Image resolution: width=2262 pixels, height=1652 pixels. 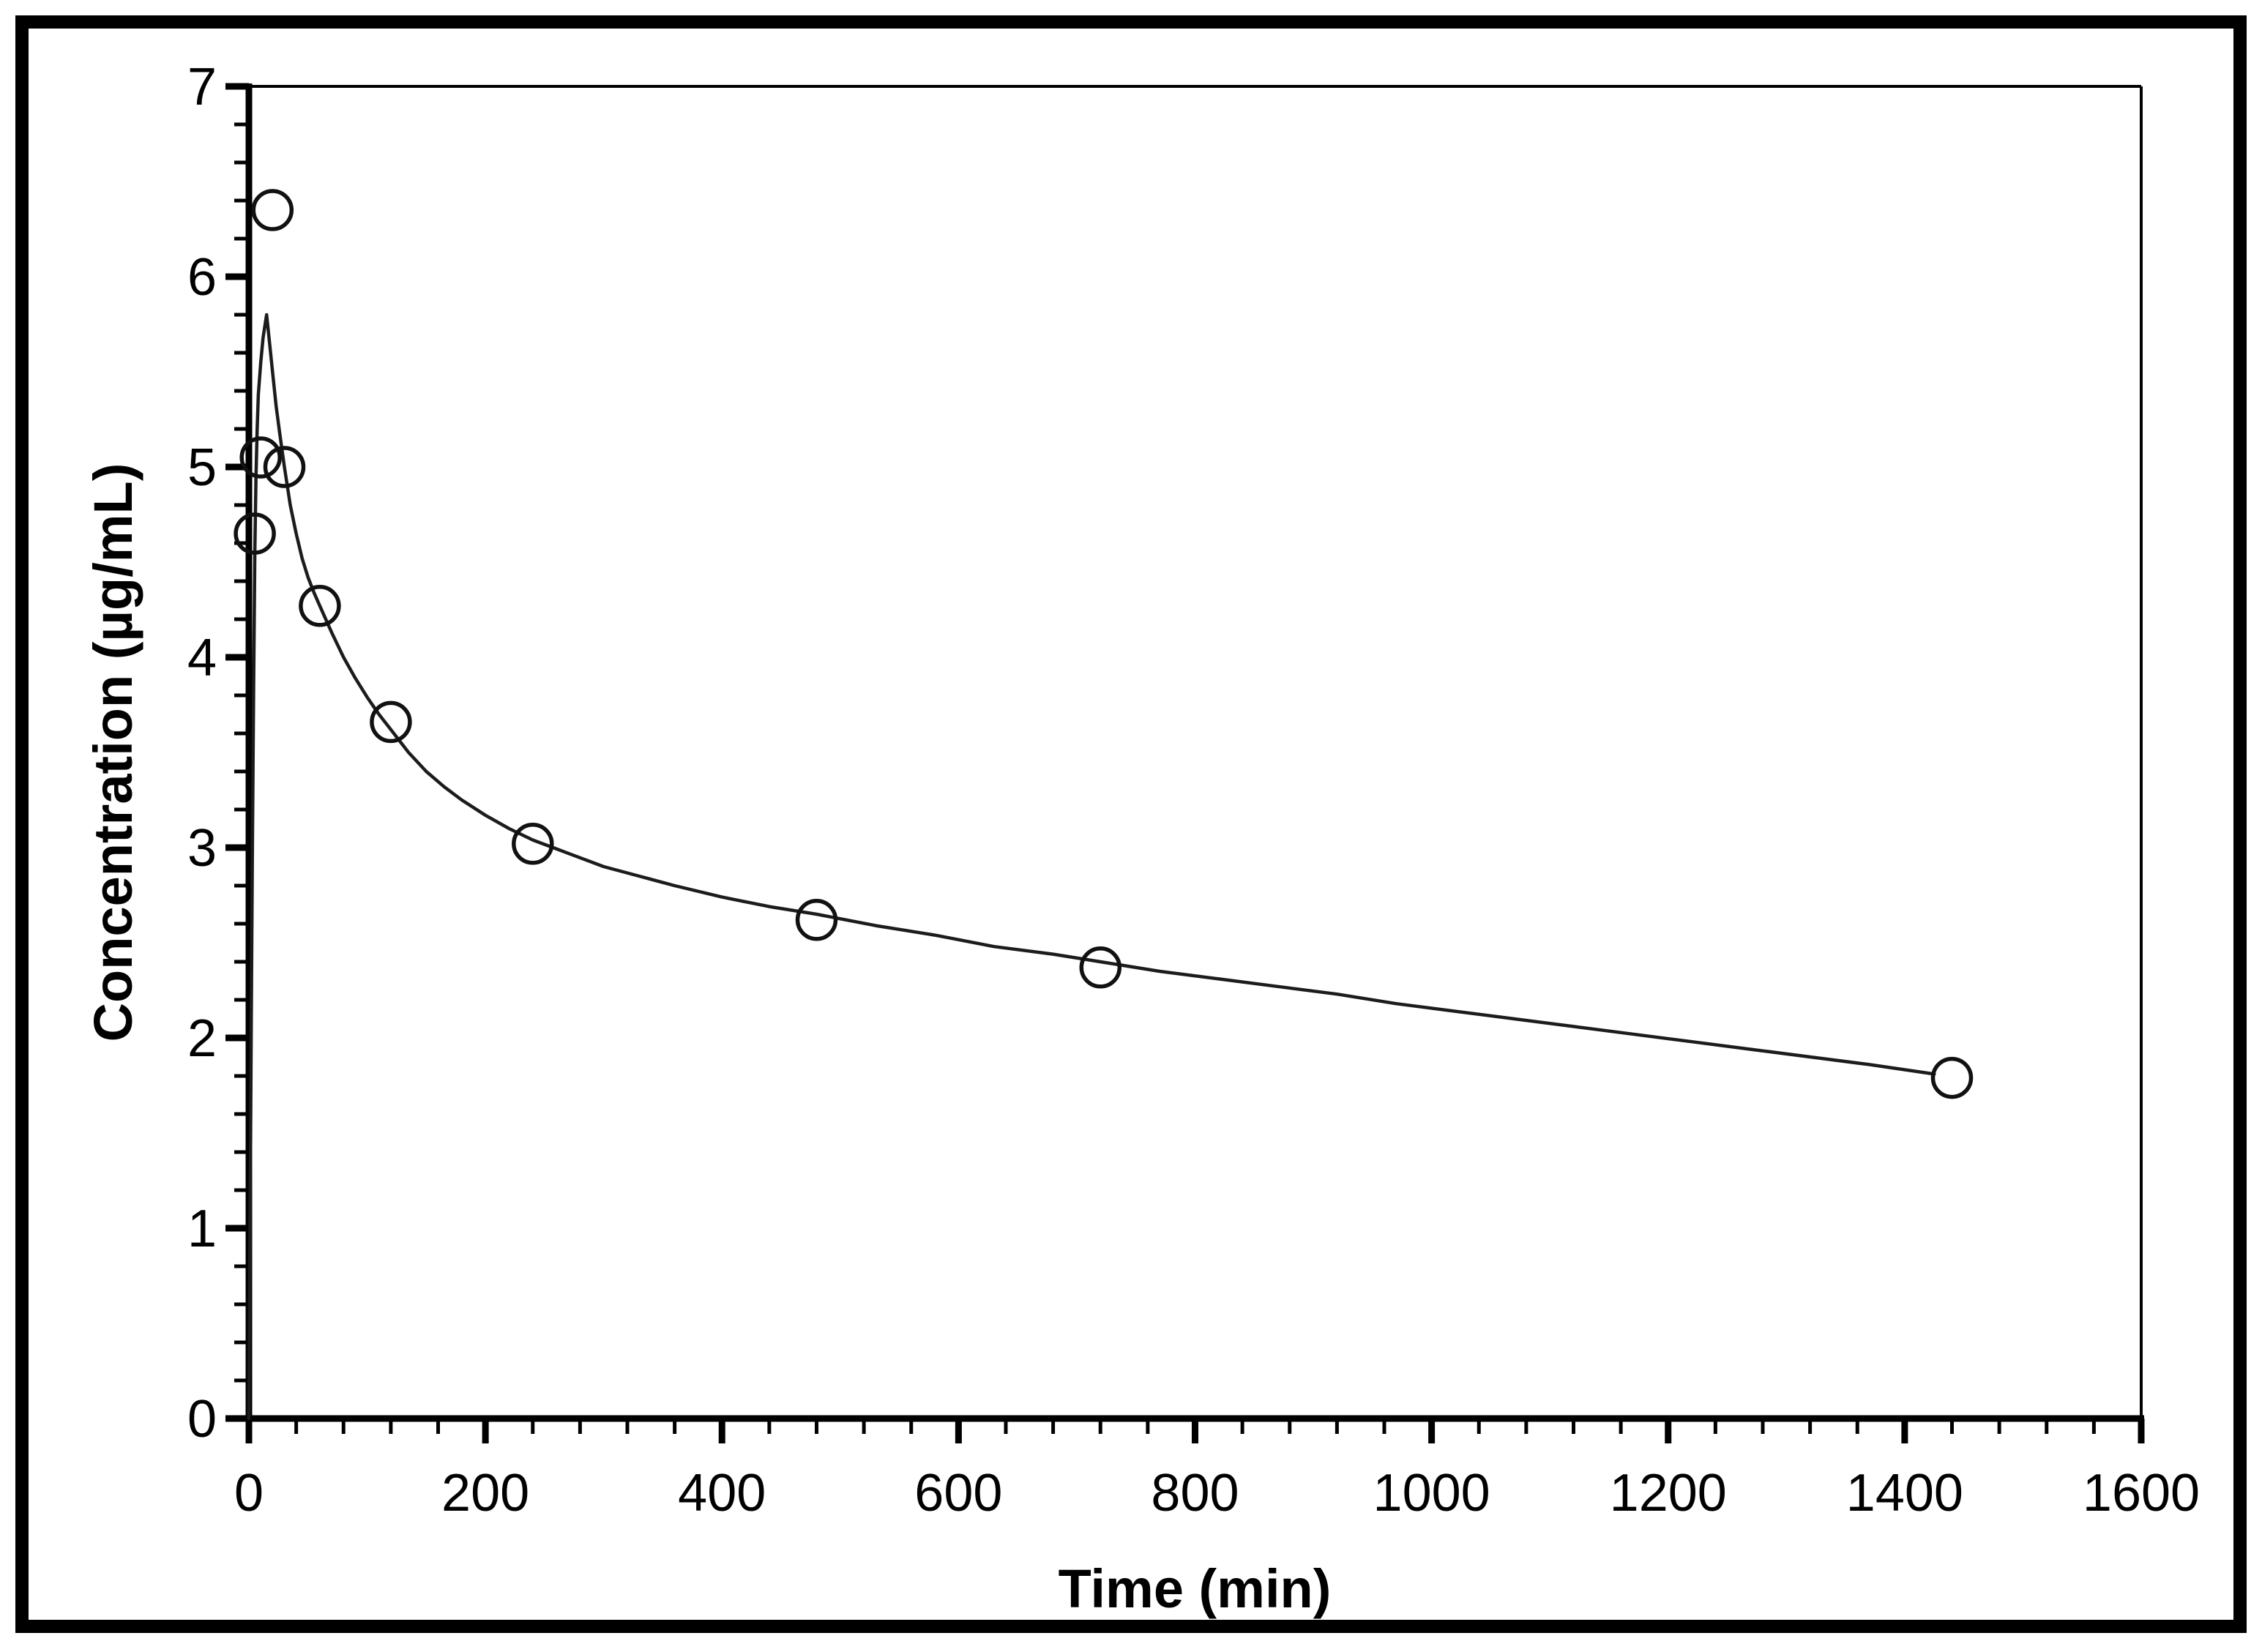 I want to click on x-tick-label: 600, so click(x=958, y=1493).